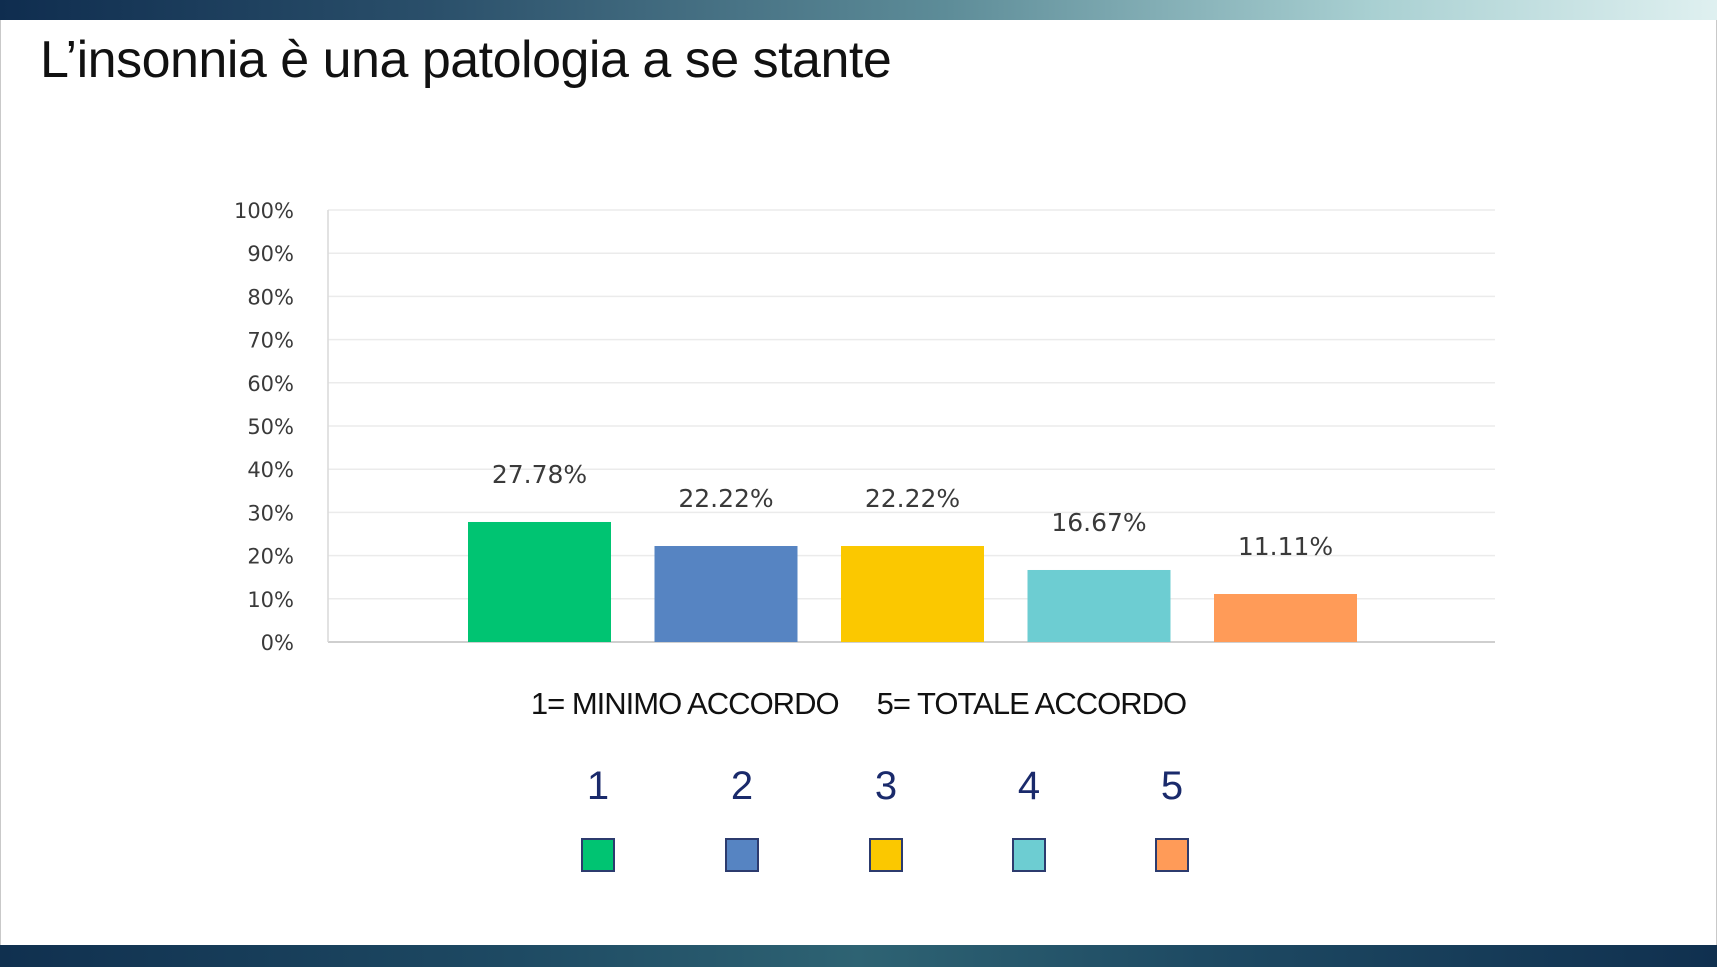  Describe the element at coordinates (1172, 786) in the screenshot. I see `legend-number: 5` at that location.